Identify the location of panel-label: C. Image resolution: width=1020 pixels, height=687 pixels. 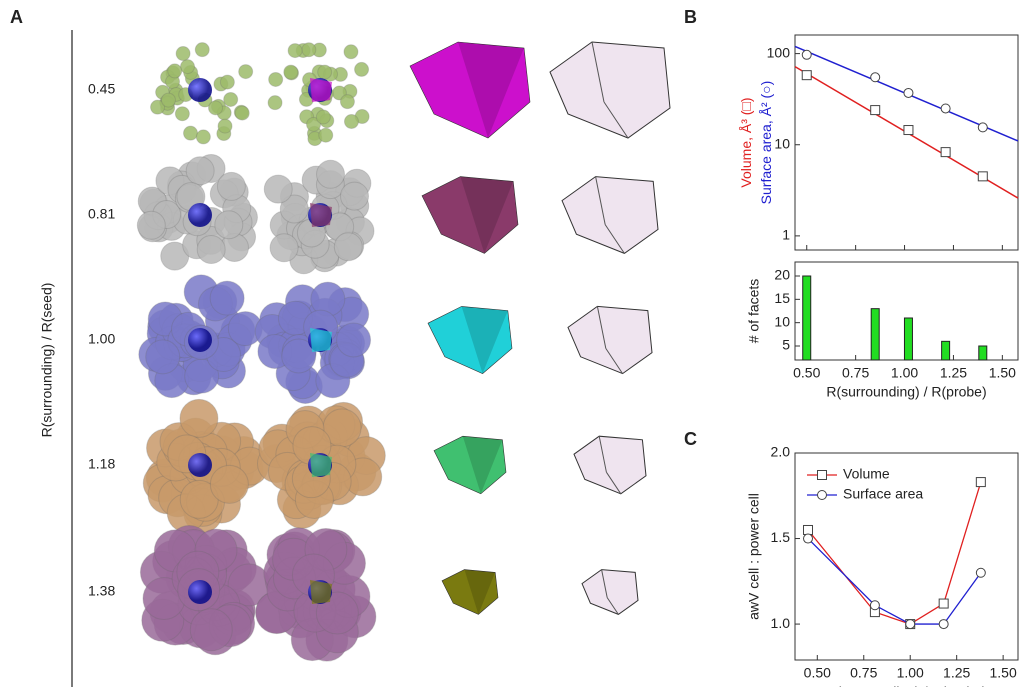
(690, 439).